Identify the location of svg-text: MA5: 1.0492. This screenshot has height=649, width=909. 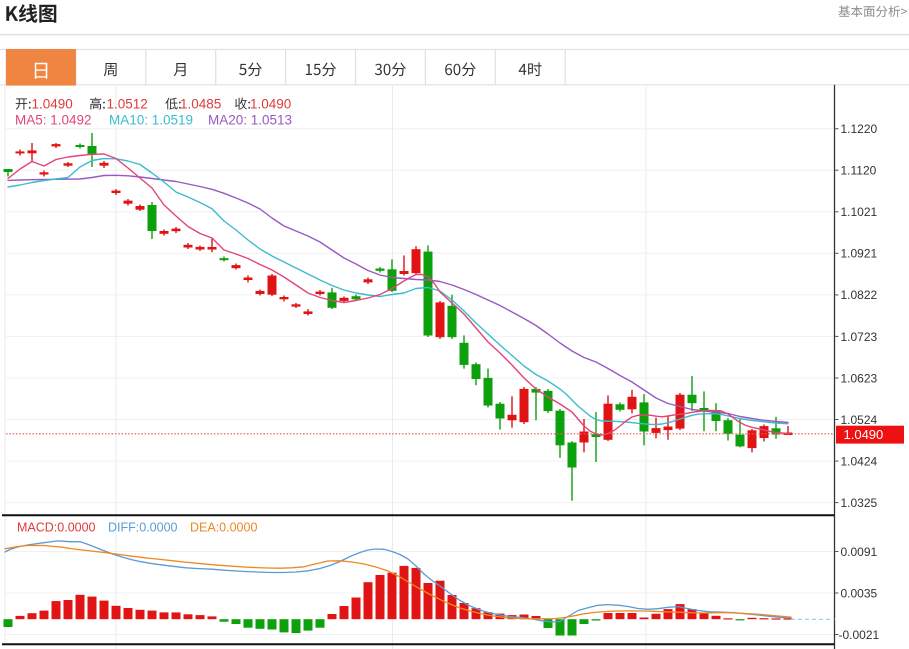
(53, 120).